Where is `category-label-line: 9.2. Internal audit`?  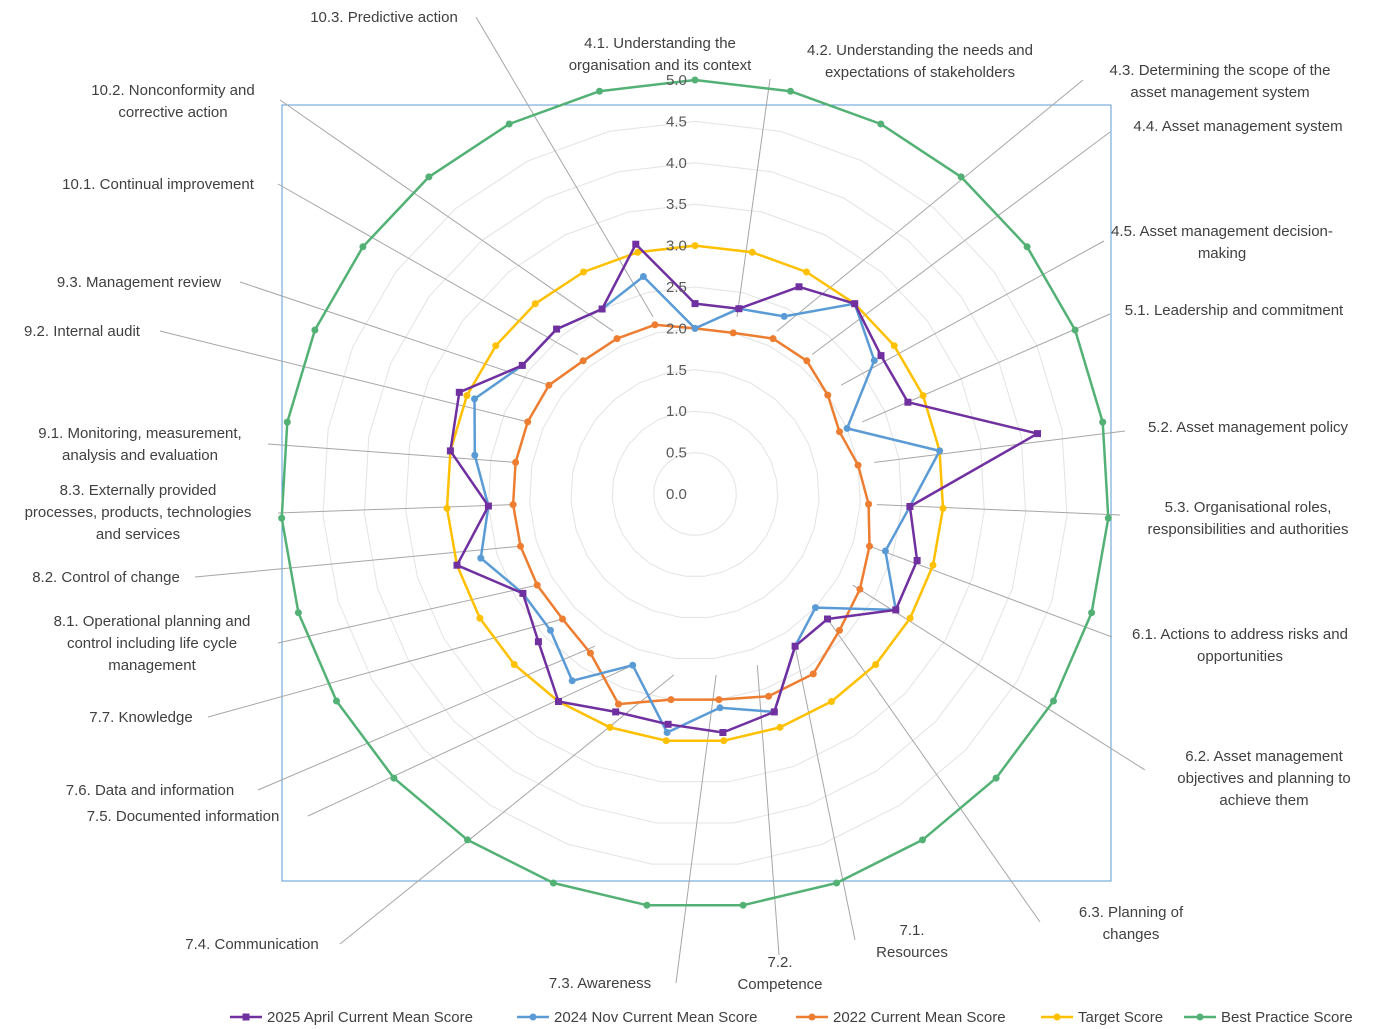
category-label-line: 9.2. Internal audit is located at coordinates (82, 331).